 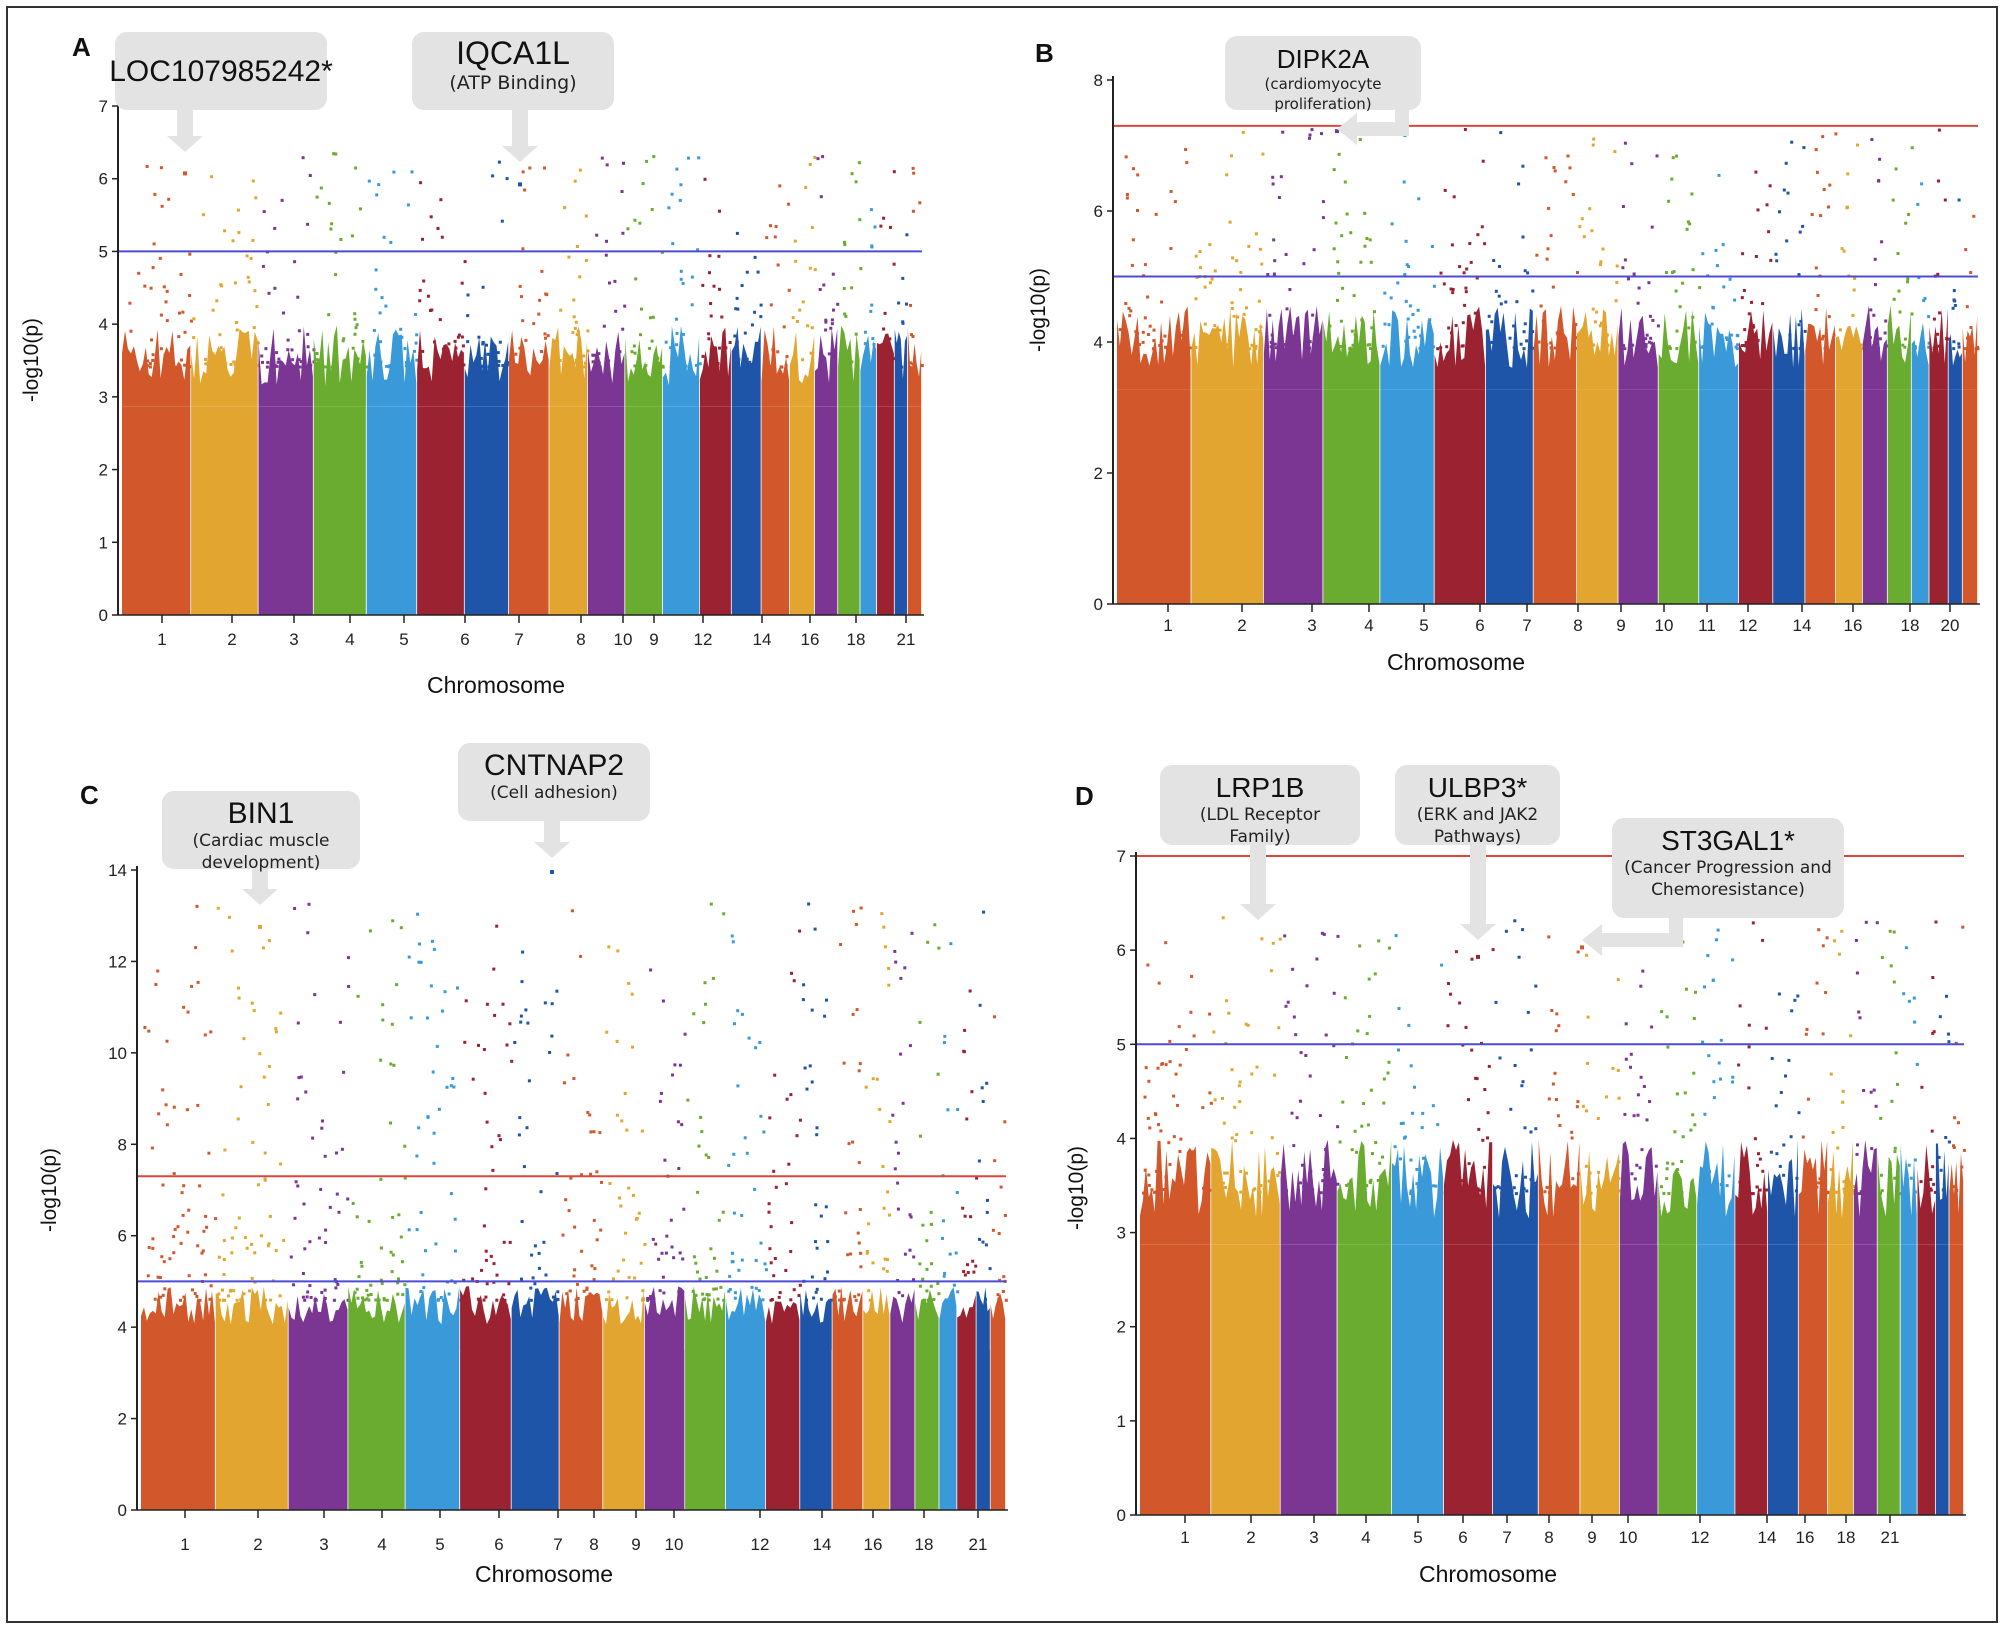 What do you see at coordinates (1259, 837) in the screenshot?
I see `callout-note-line: Family)` at bounding box center [1259, 837].